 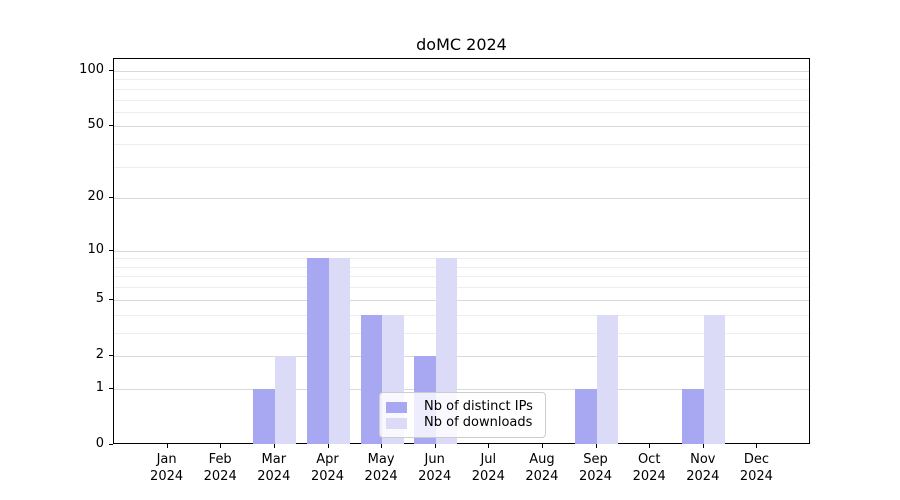 I want to click on x-tick-label: Sep 2024, so click(x=596, y=468).